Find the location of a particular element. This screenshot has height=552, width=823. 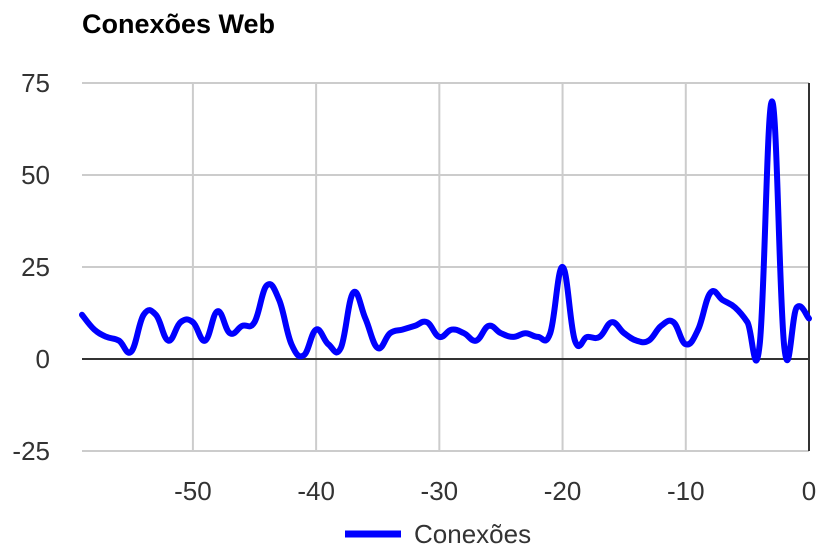

x-tick-label: -30 is located at coordinates (440, 491).